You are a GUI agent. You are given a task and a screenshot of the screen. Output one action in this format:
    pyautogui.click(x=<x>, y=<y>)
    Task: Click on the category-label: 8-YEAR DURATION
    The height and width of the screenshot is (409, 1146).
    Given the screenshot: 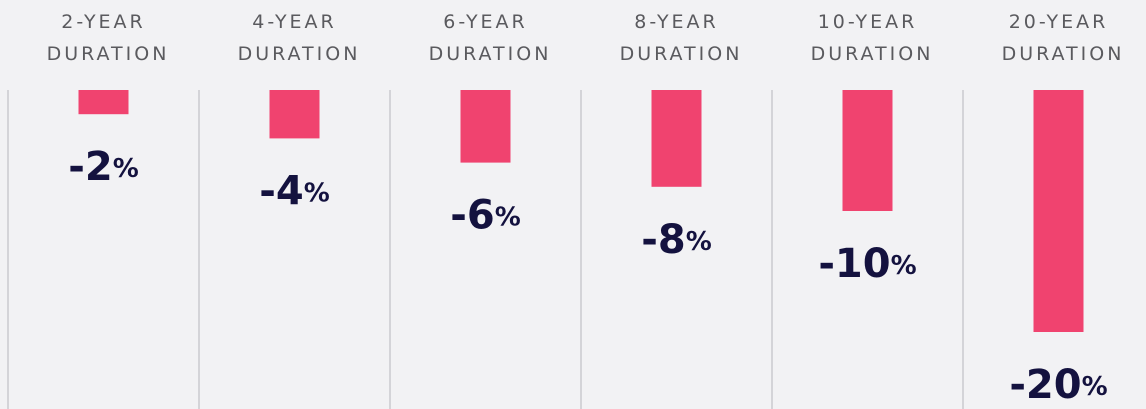 What is the action you would take?
    pyautogui.click(x=677, y=38)
    